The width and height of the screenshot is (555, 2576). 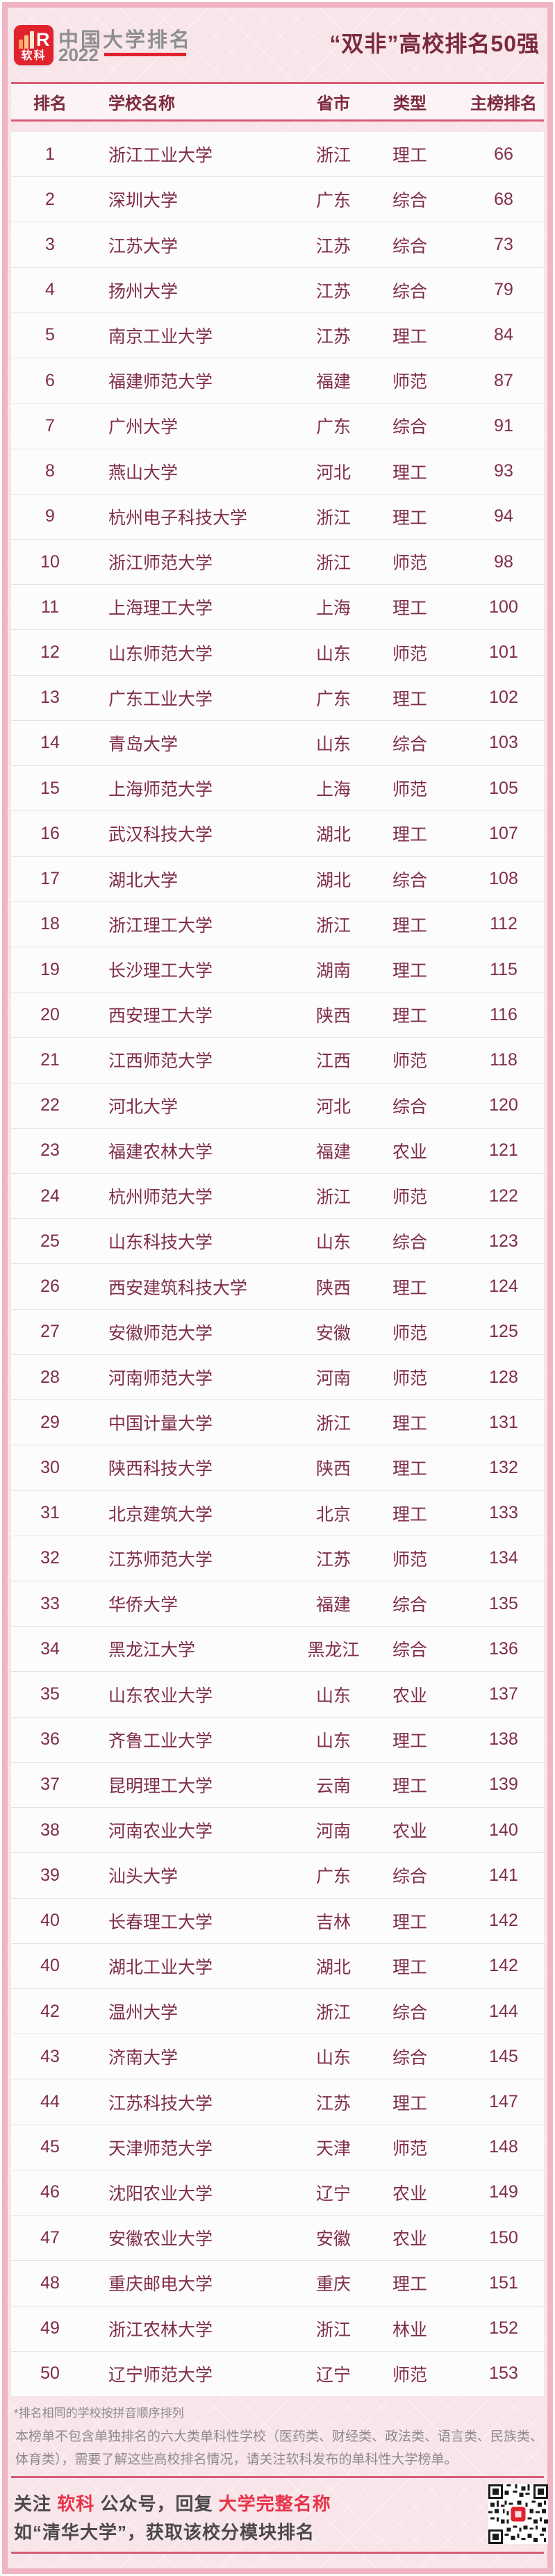 What do you see at coordinates (279, 2436) in the screenshot?
I see `footnote-scope-line1: 本榜单不包含单独排名的六大类单科性学校（医药类、财经类、政法类、语言类、民族类、` at bounding box center [279, 2436].